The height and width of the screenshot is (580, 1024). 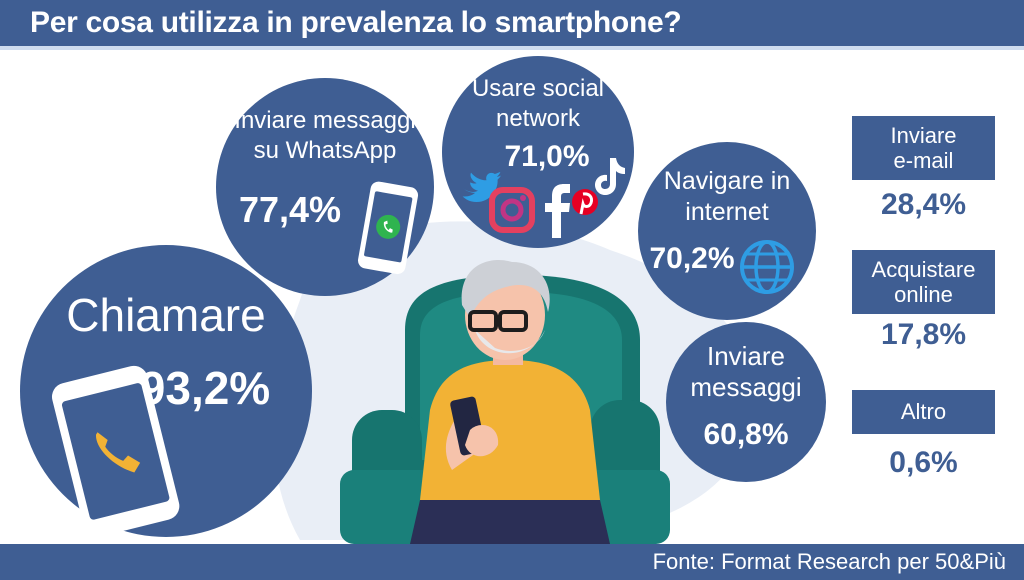 What do you see at coordinates (923, 135) in the screenshot?
I see `label-email-line1: Inviare` at bounding box center [923, 135].